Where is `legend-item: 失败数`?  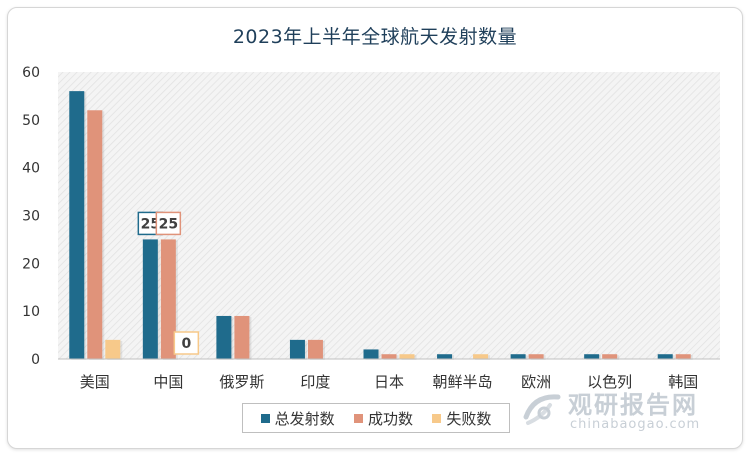 legend-item: 失败数 is located at coordinates (461, 418).